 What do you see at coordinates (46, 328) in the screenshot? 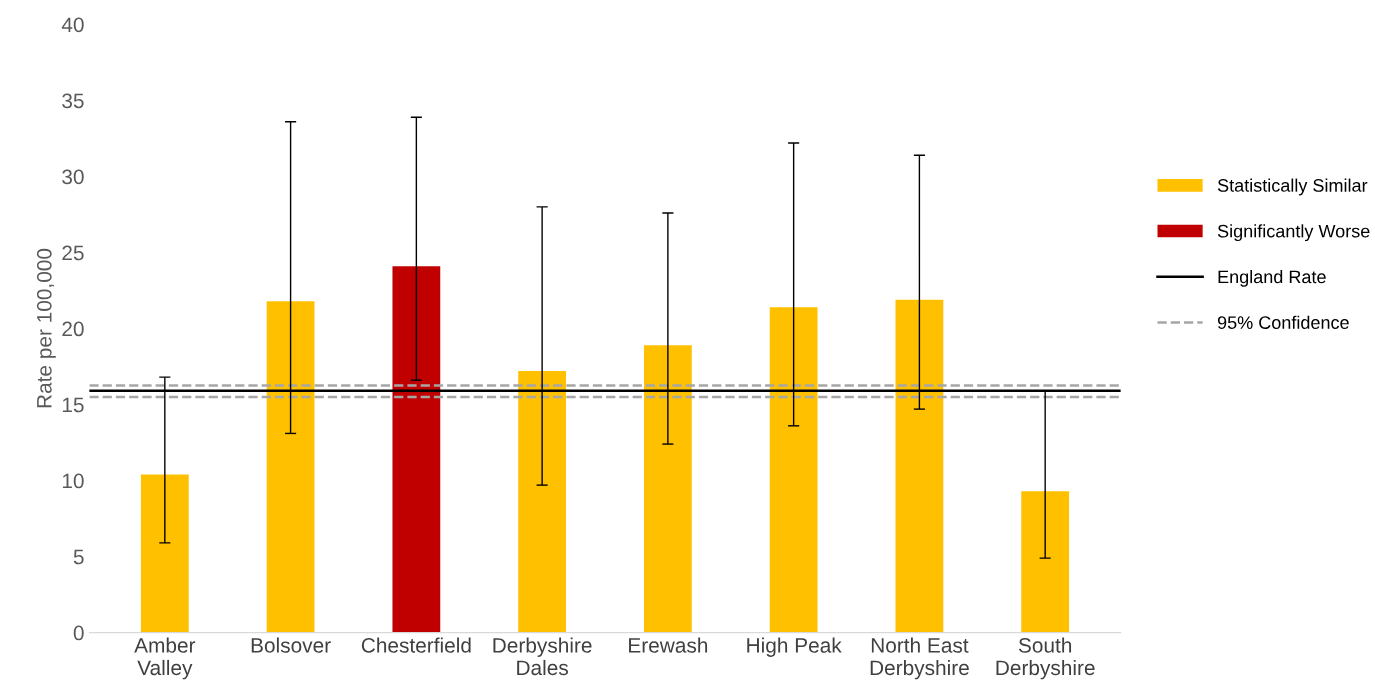
I see `y-axis-title: Rate per 100,000` at bounding box center [46, 328].